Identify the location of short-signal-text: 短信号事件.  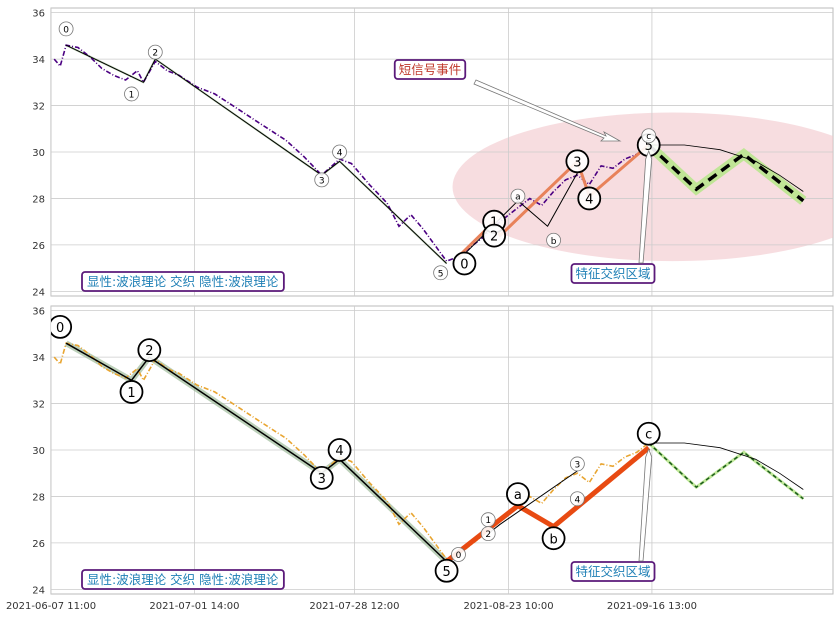
(430, 69).